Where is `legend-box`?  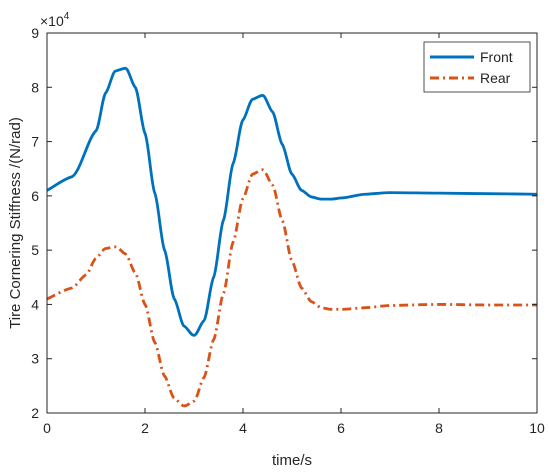
legend-box is located at coordinates (477, 67).